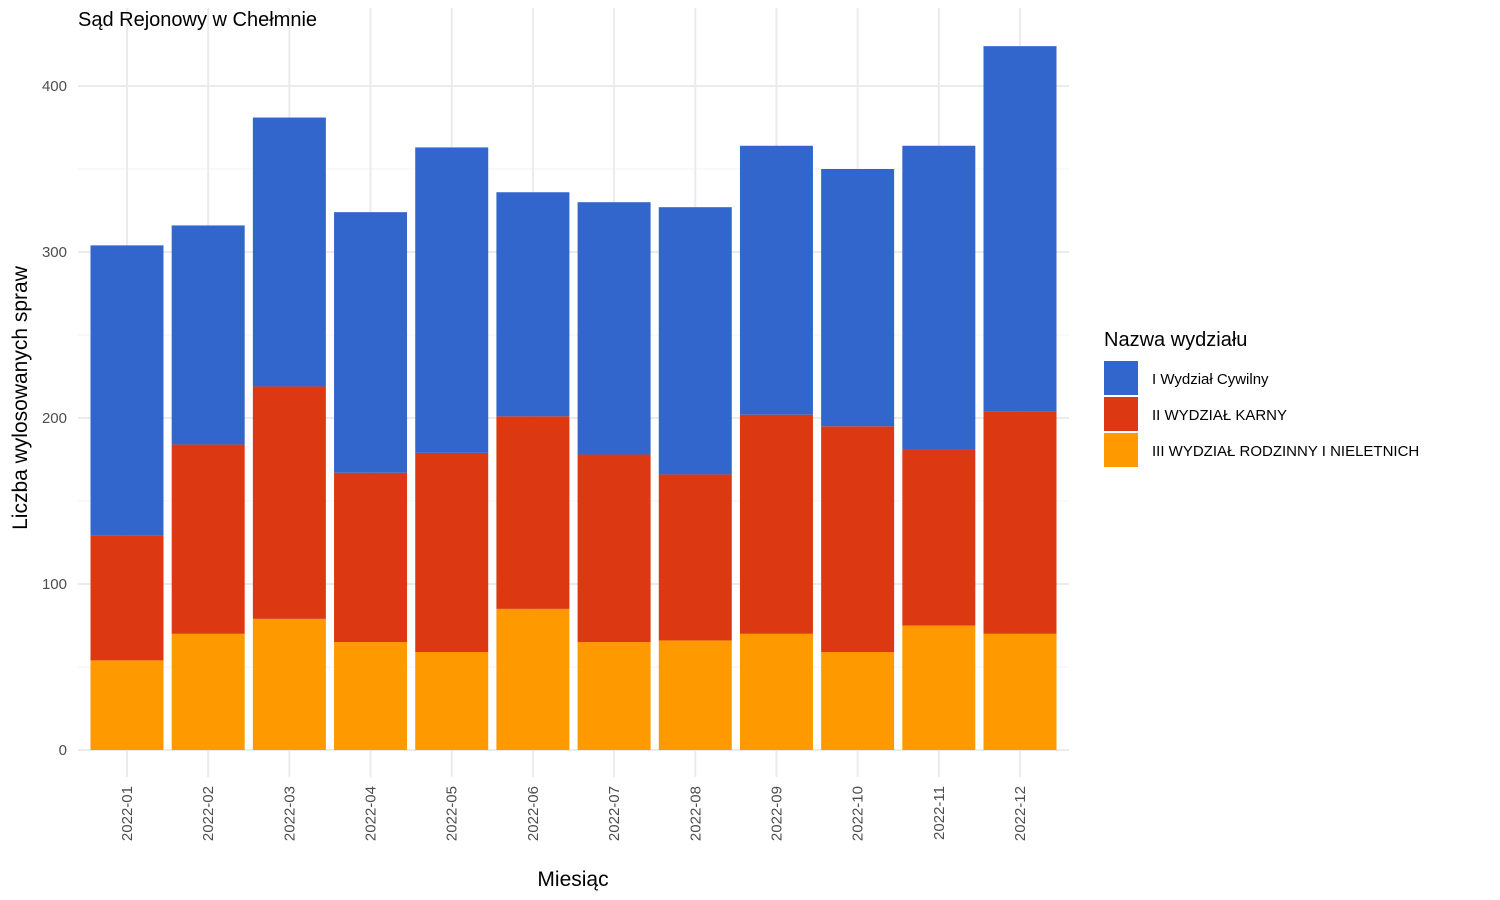 The width and height of the screenshot is (1500, 900). What do you see at coordinates (533, 813) in the screenshot?
I see `x-tick-label: 2022-06` at bounding box center [533, 813].